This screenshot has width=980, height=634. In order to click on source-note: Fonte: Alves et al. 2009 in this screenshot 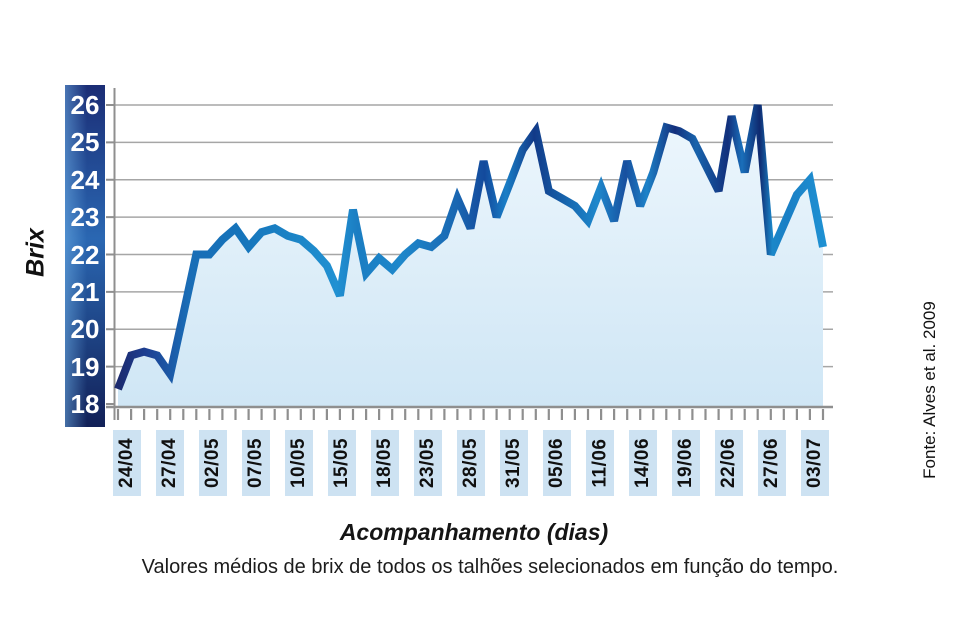, I will do `click(929, 390)`.